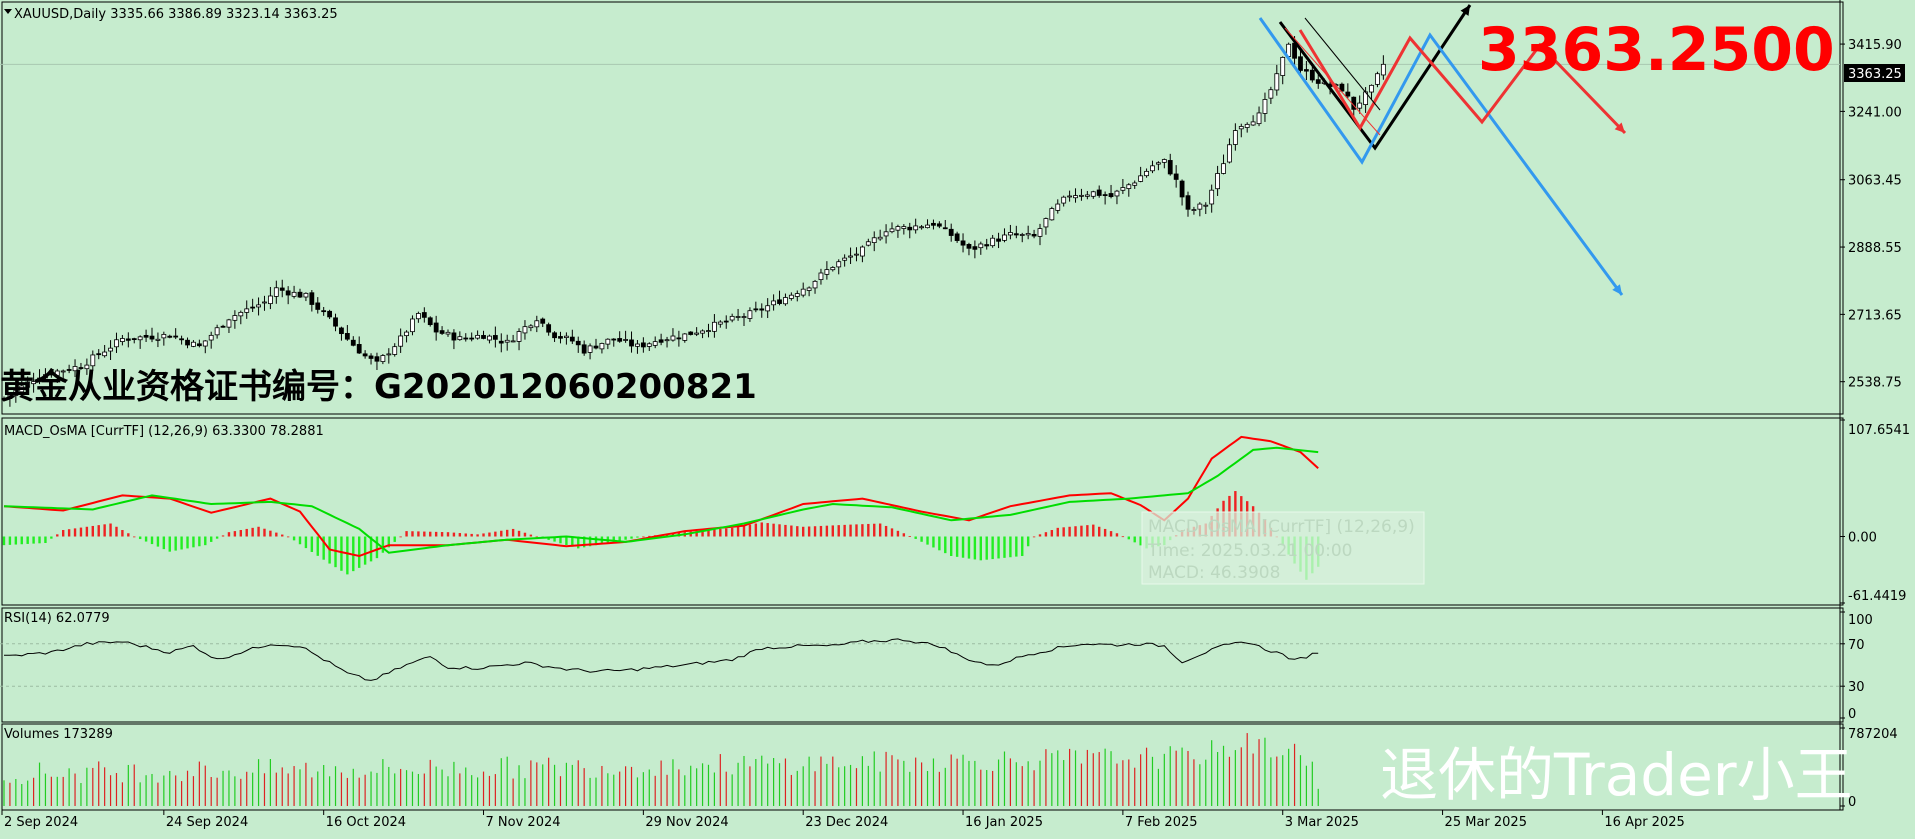 This screenshot has width=1915, height=839. What do you see at coordinates (1616, 775) in the screenshot?
I see `watermark: 退休的Trader小王` at bounding box center [1616, 775].